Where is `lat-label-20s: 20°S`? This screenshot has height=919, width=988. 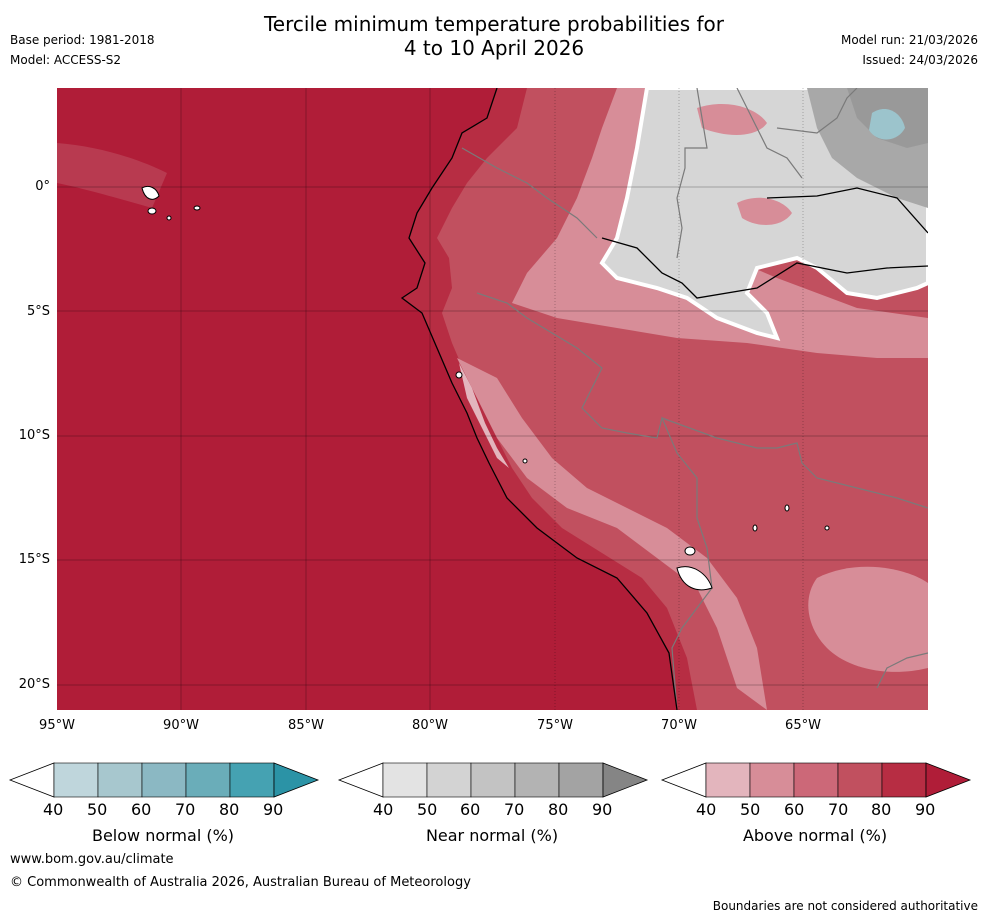 lat-label-20s: 20°S is located at coordinates (34, 684).